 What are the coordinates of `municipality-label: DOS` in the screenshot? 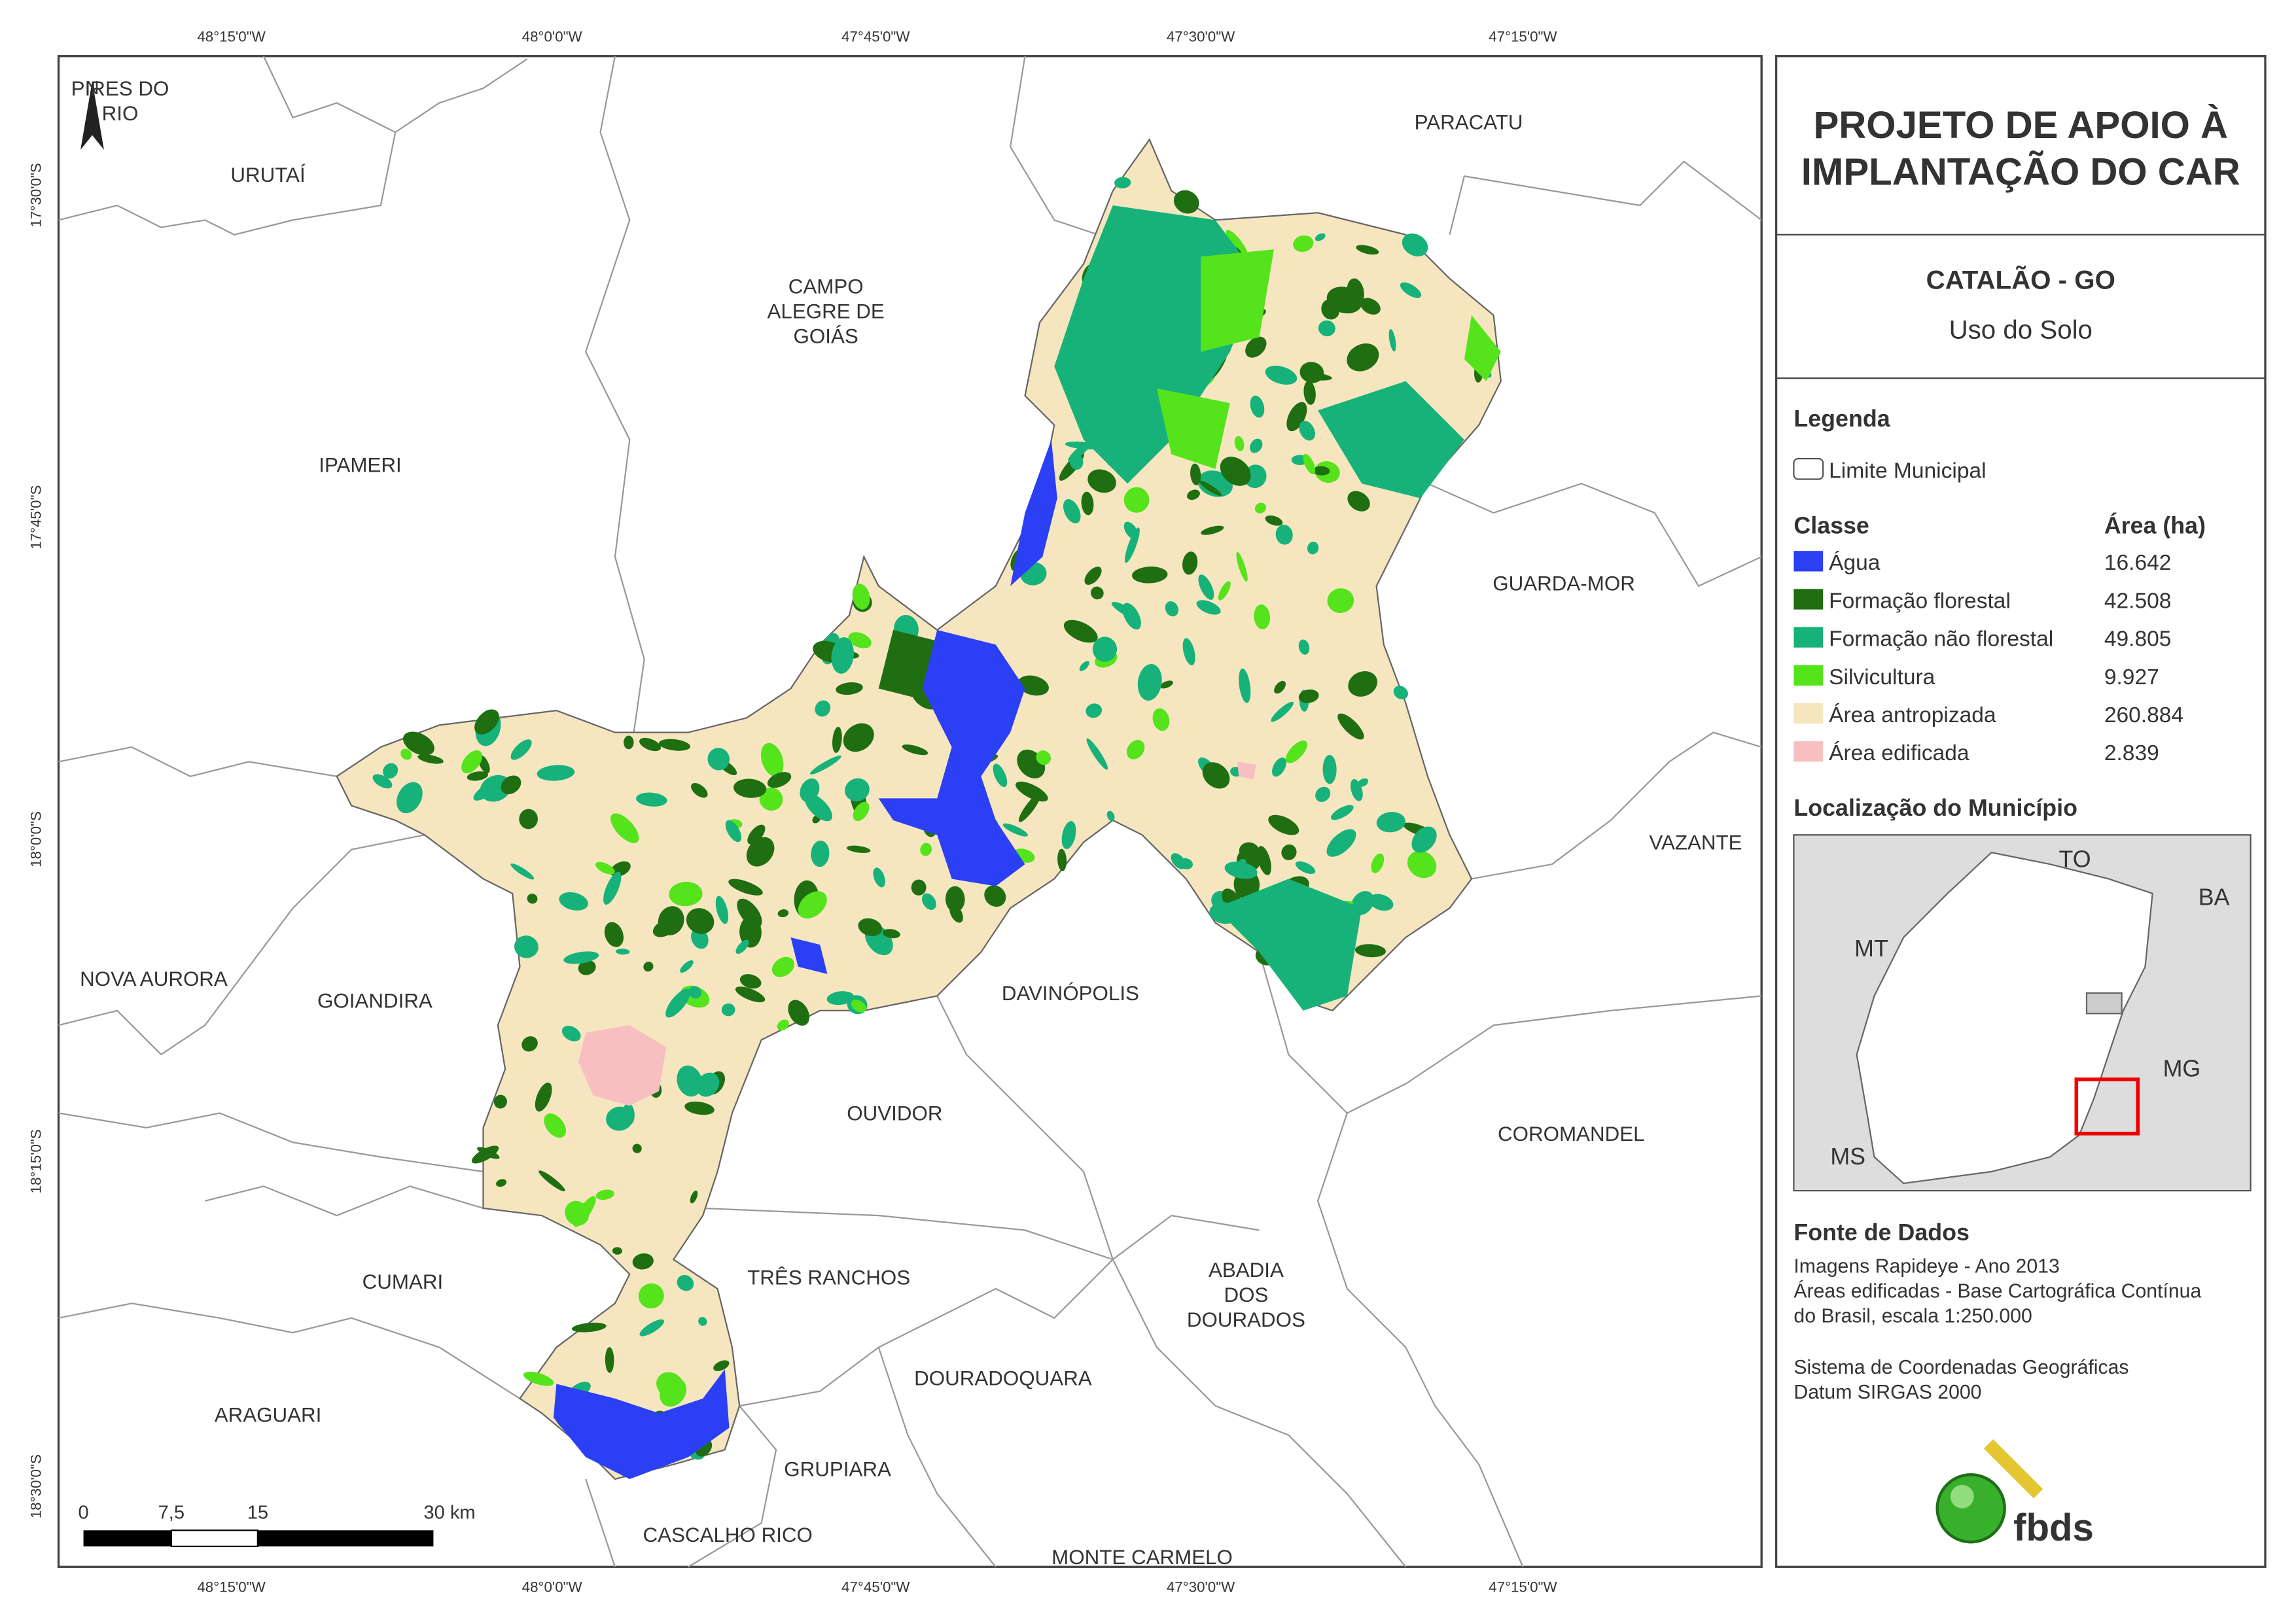 It's located at (1246, 1294).